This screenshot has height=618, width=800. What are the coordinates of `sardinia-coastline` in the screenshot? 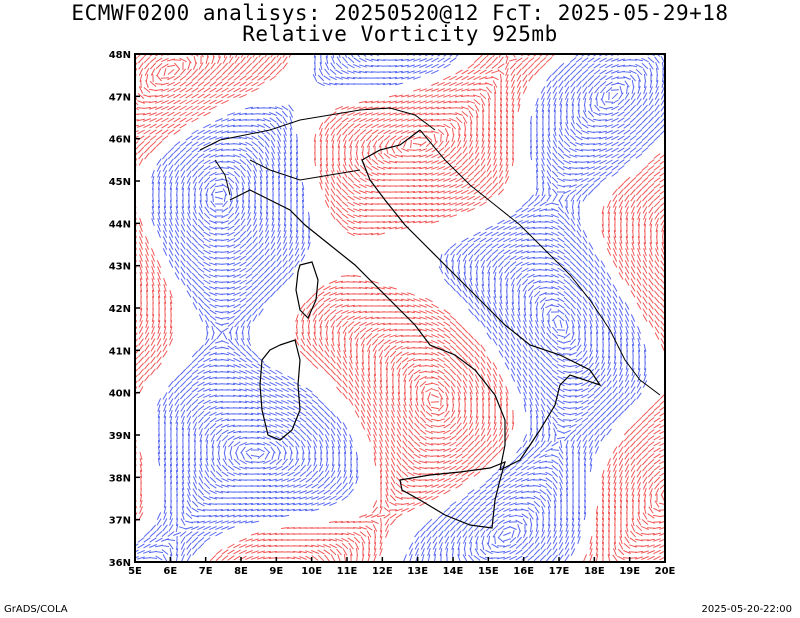 It's located at (280, 390).